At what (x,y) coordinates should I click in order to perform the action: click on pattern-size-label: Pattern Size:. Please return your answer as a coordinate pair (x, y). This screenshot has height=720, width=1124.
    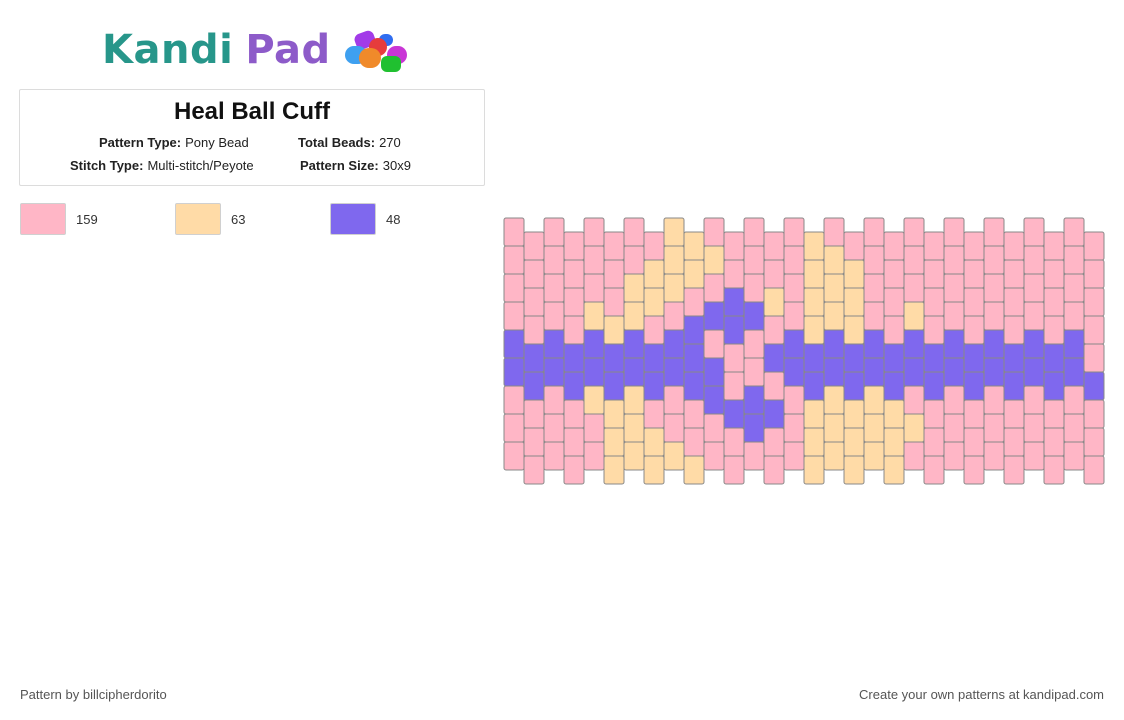
    Looking at the image, I should click on (339, 165).